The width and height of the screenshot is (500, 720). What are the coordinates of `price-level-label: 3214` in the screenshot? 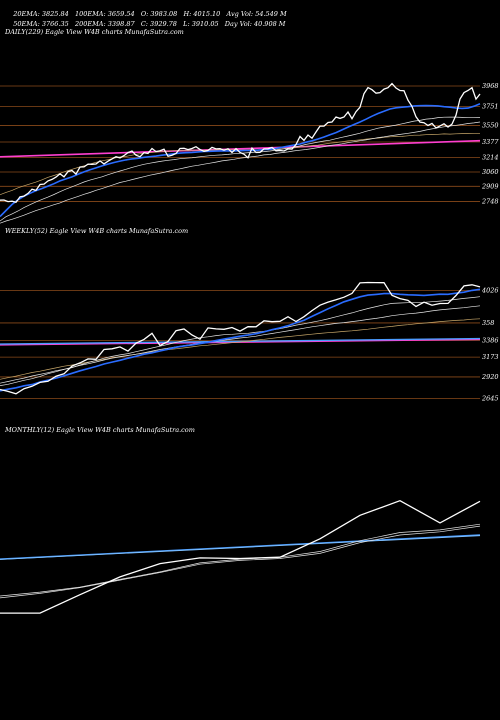 It's located at (490, 157).